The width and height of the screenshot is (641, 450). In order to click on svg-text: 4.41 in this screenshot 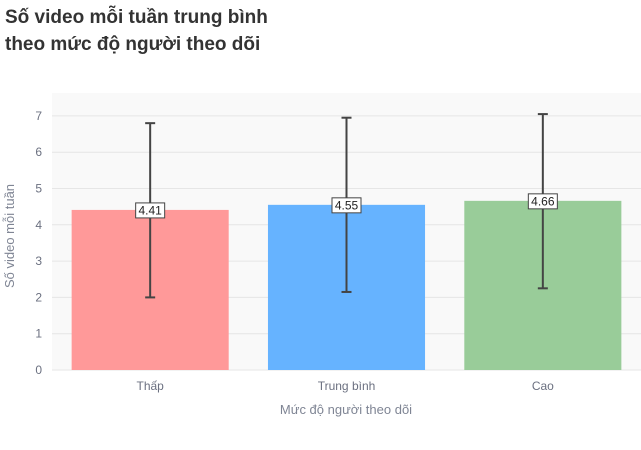, I will do `click(150, 210)`.